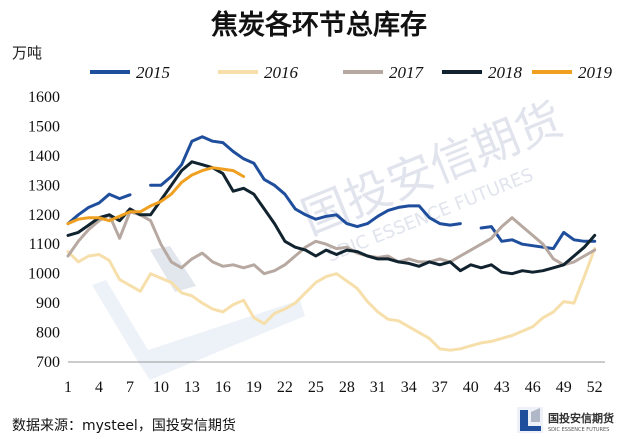 The width and height of the screenshot is (639, 444). What do you see at coordinates (564, 387) in the screenshot?
I see `x-tick-label: 49` at bounding box center [564, 387].